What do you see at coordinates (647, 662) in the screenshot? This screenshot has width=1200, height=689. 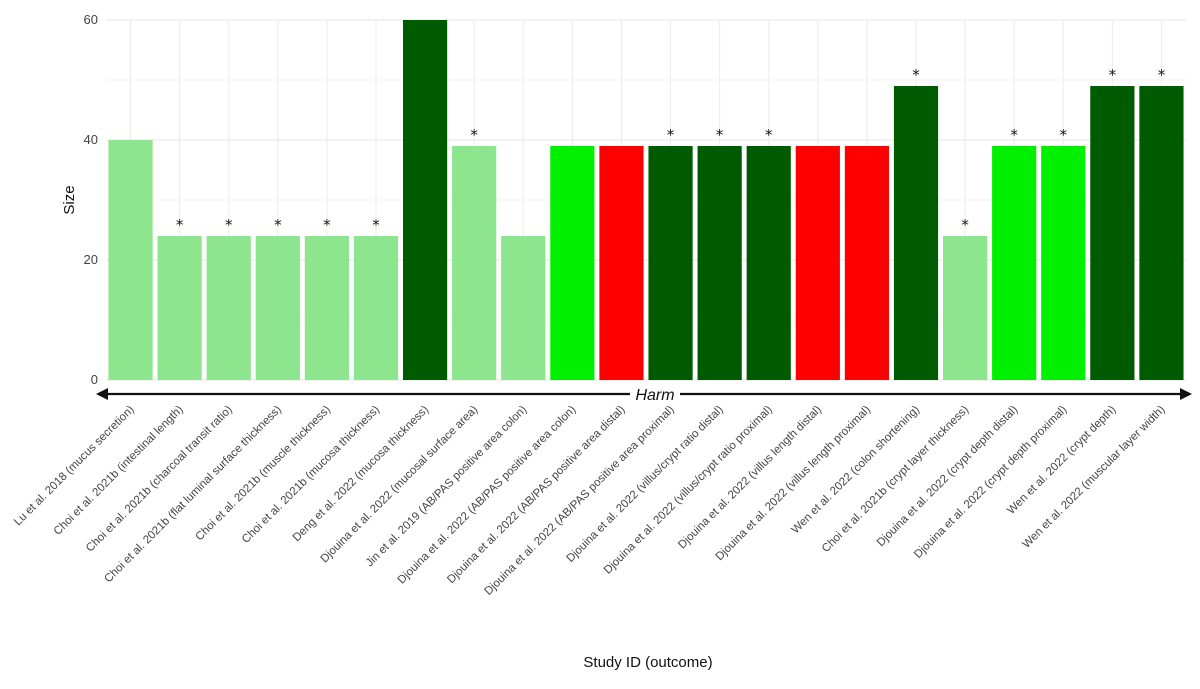 I see `x-axis-title: Study ID (outcome)` at bounding box center [647, 662].